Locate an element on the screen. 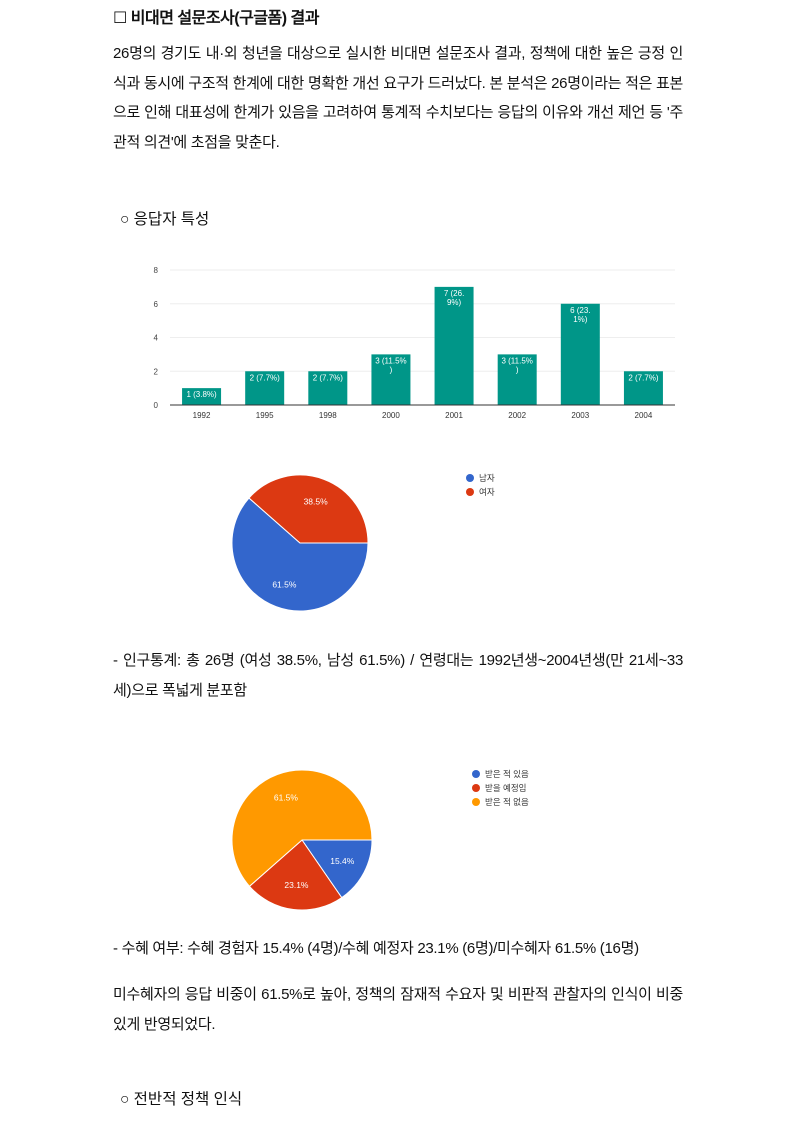 This screenshot has height=1123, width=794. pie-data-label: 38.5% is located at coordinates (316, 502).